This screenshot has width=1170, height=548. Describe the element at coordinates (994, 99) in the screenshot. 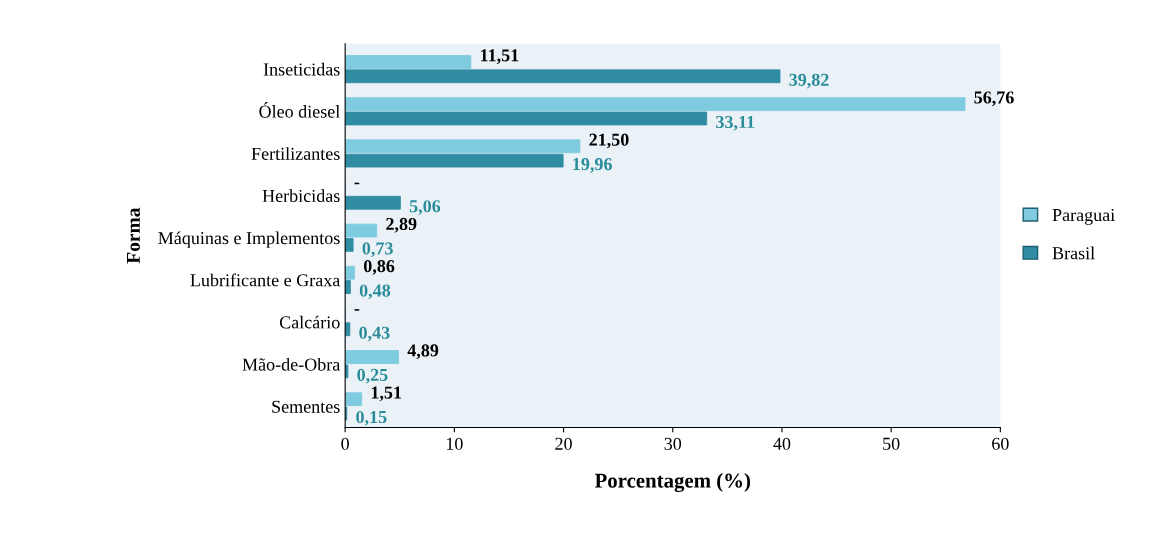

I see `data-label: 56,76` at that location.